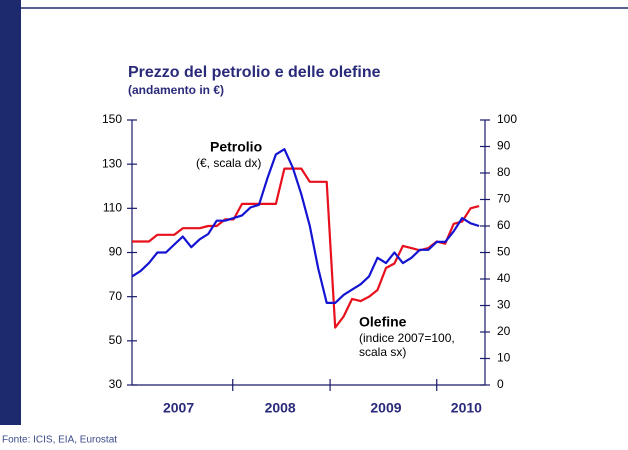 Image resolution: width=628 pixels, height=450 pixels. Describe the element at coordinates (112, 163) in the screenshot. I see `y-tick-label: 130` at that location.